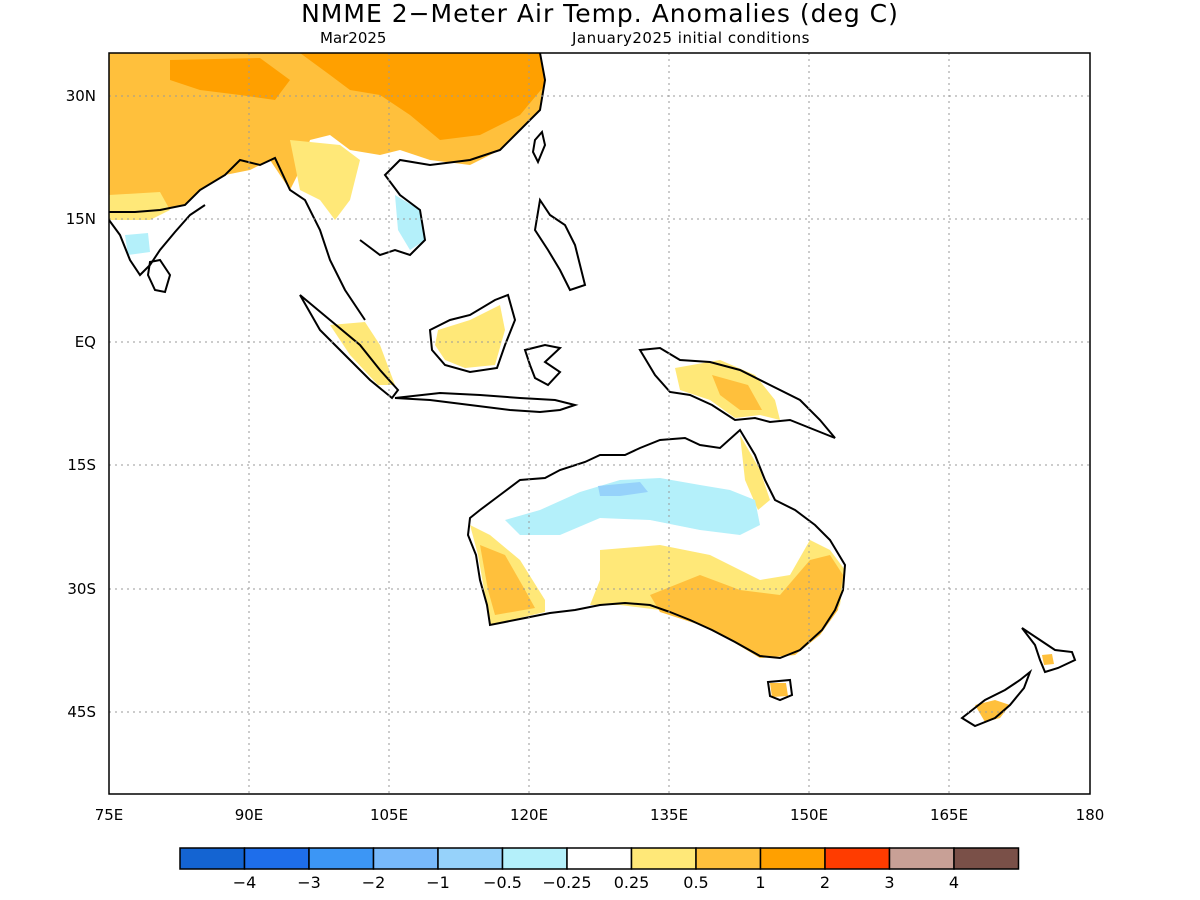  What do you see at coordinates (632, 506) in the screenshot?
I see `australia-cool-anomaly` at bounding box center [632, 506].